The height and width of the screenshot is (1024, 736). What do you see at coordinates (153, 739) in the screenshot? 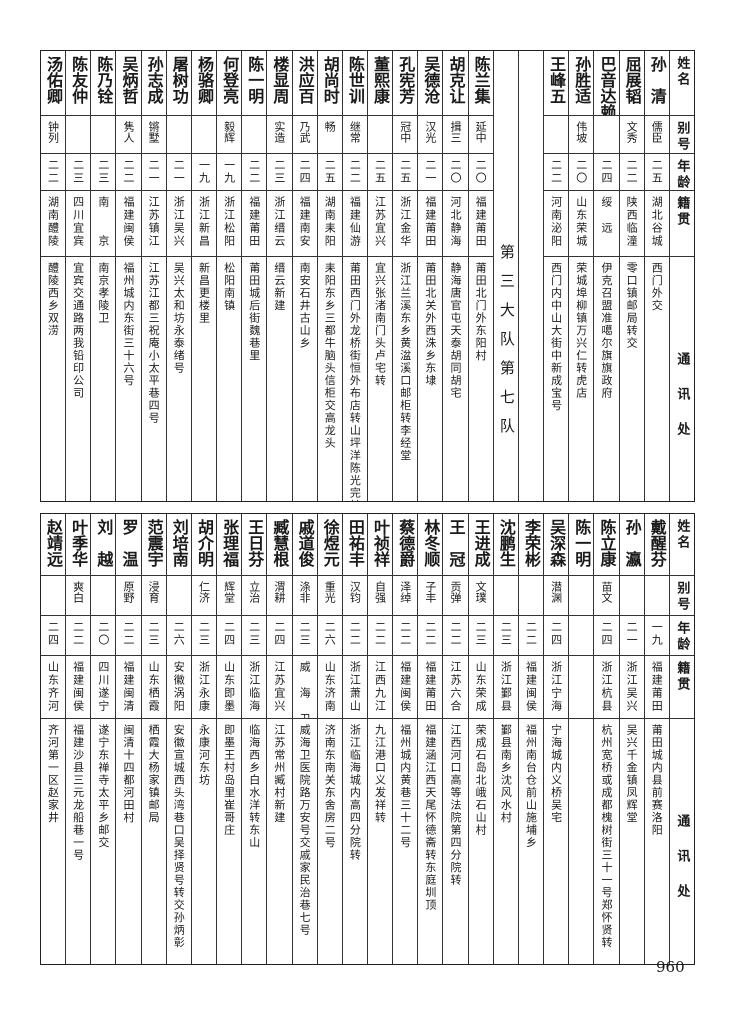
I see `person-column: 范震宇 浸育 二三 山东栖霞 栖霞大杨家镇邮局` at bounding box center [153, 739].